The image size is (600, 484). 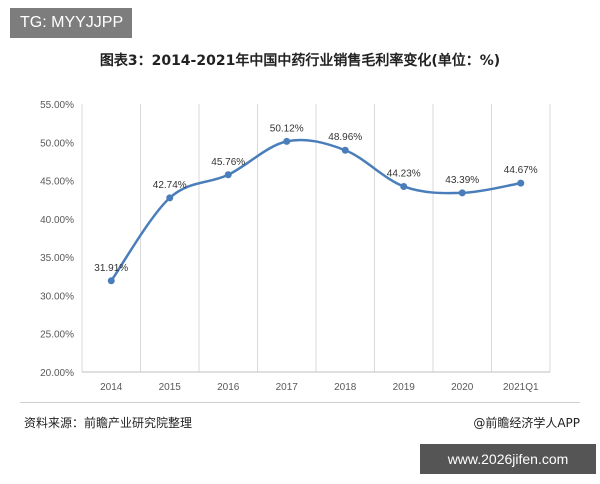 I want to click on x-tick-label: 2021Q1, so click(x=521, y=387).